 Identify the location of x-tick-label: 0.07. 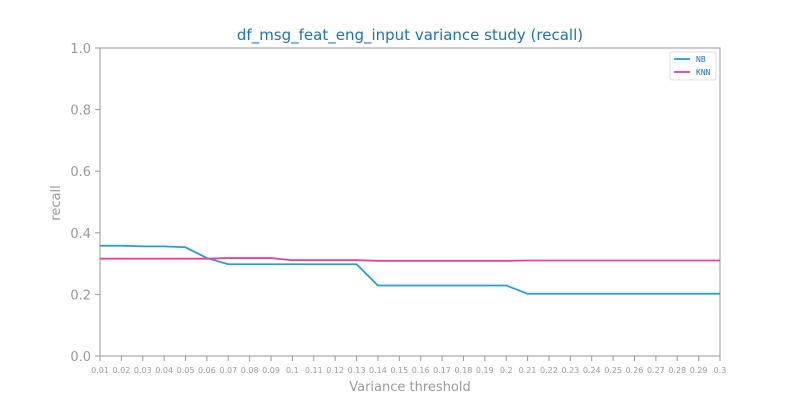
(228, 370).